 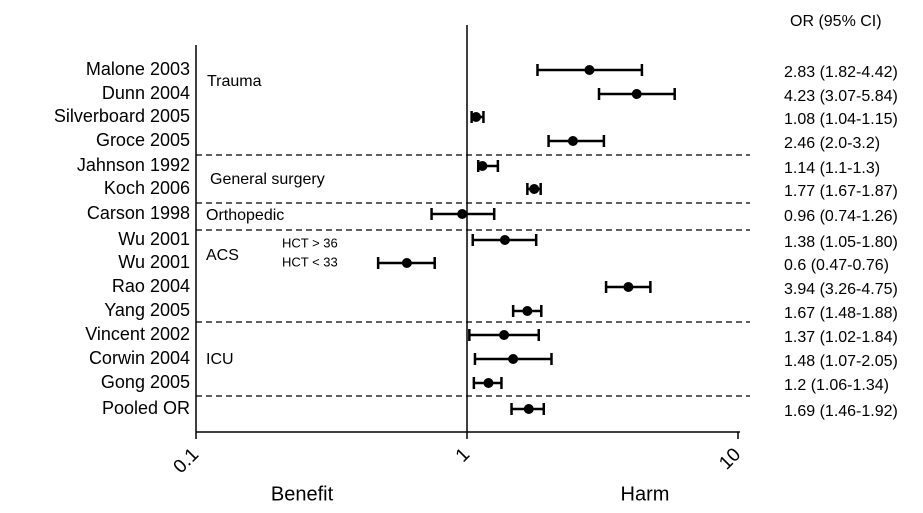 What do you see at coordinates (841, 337) in the screenshot?
I see `or-label: 1.37 (1.02-1.84)` at bounding box center [841, 337].